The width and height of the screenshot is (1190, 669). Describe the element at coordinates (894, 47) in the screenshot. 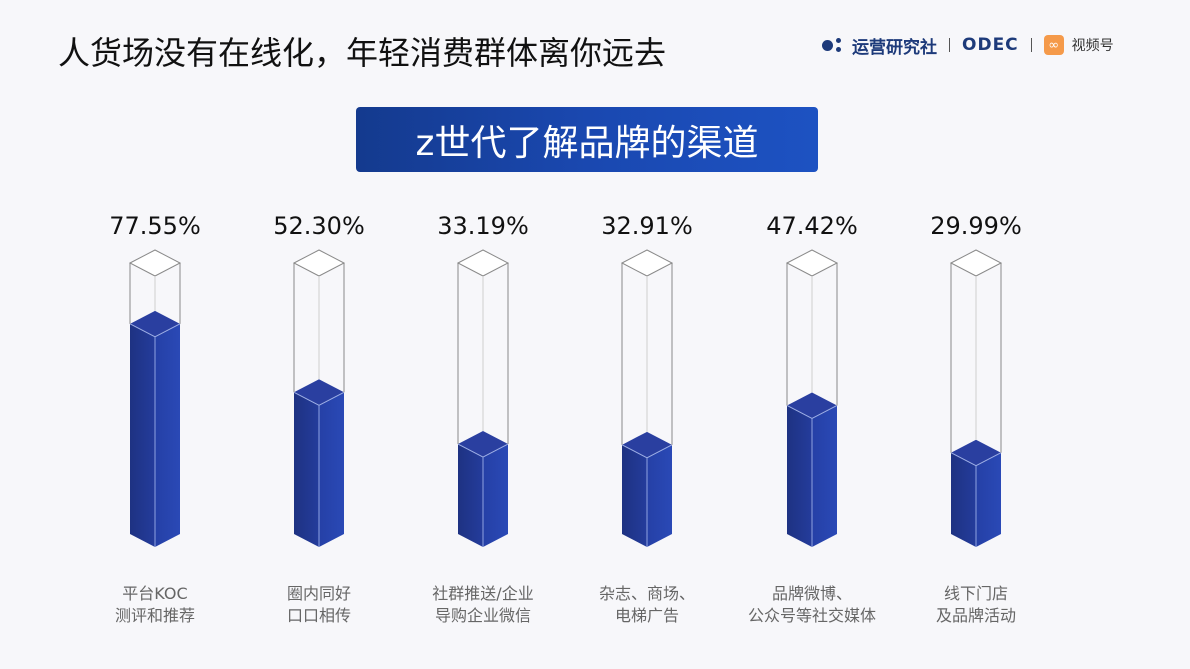

I see `brand-name: 运营研究社` at that location.